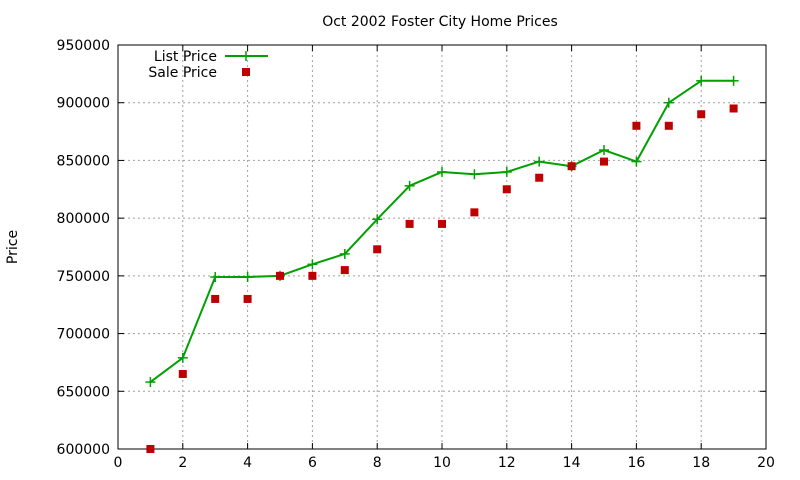 This screenshot has height=480, width=800. I want to click on chart-title: Oct 2002 Foster City Home Prices, so click(440, 22).